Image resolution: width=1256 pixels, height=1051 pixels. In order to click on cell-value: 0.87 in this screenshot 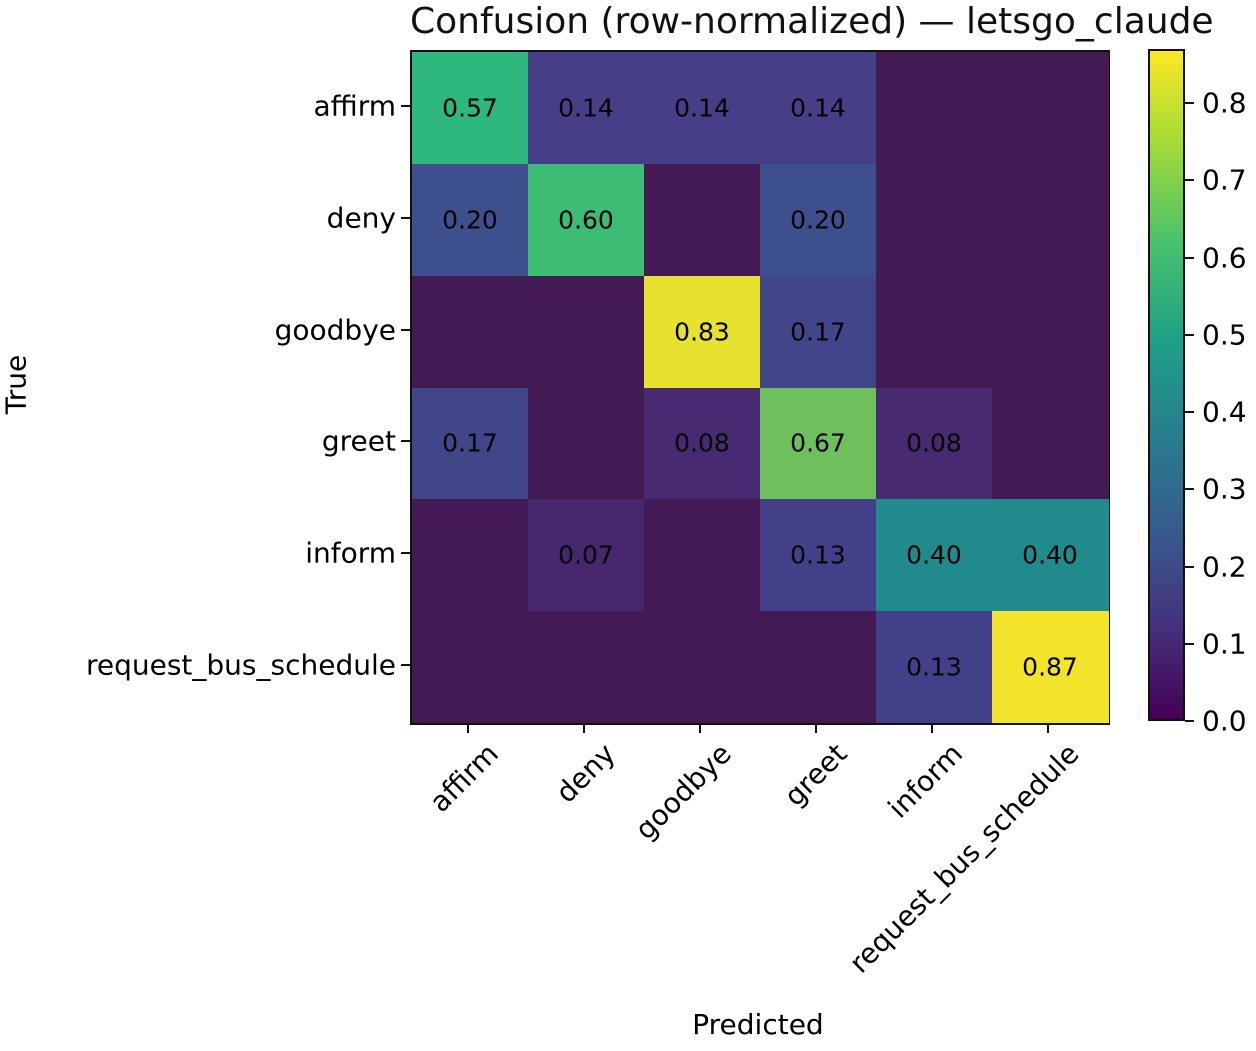, I will do `click(1050, 667)`.